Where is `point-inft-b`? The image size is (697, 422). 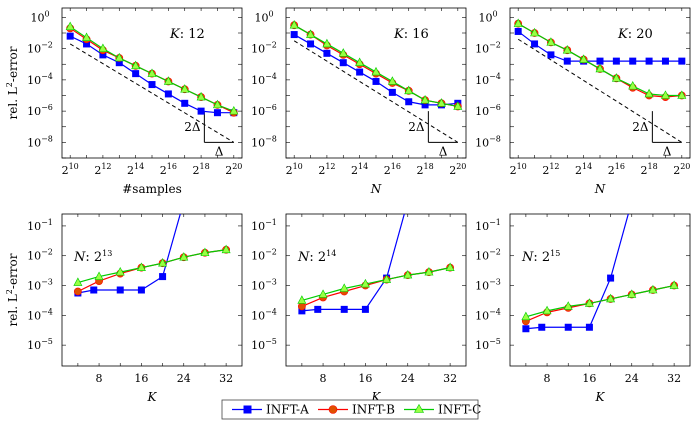
point-inft-b is located at coordinates (77, 291).